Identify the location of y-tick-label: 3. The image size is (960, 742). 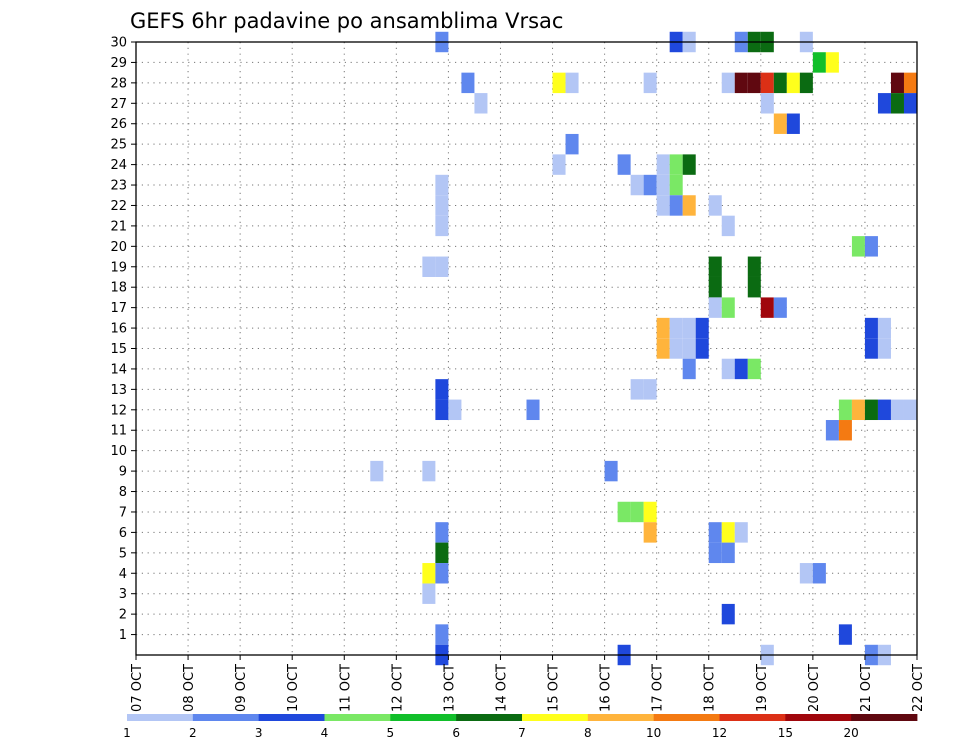
(123, 594).